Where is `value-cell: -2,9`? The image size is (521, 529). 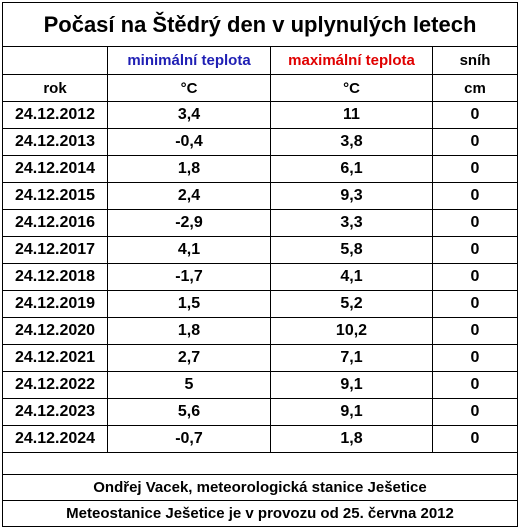 value-cell: -2,9 is located at coordinates (189, 223).